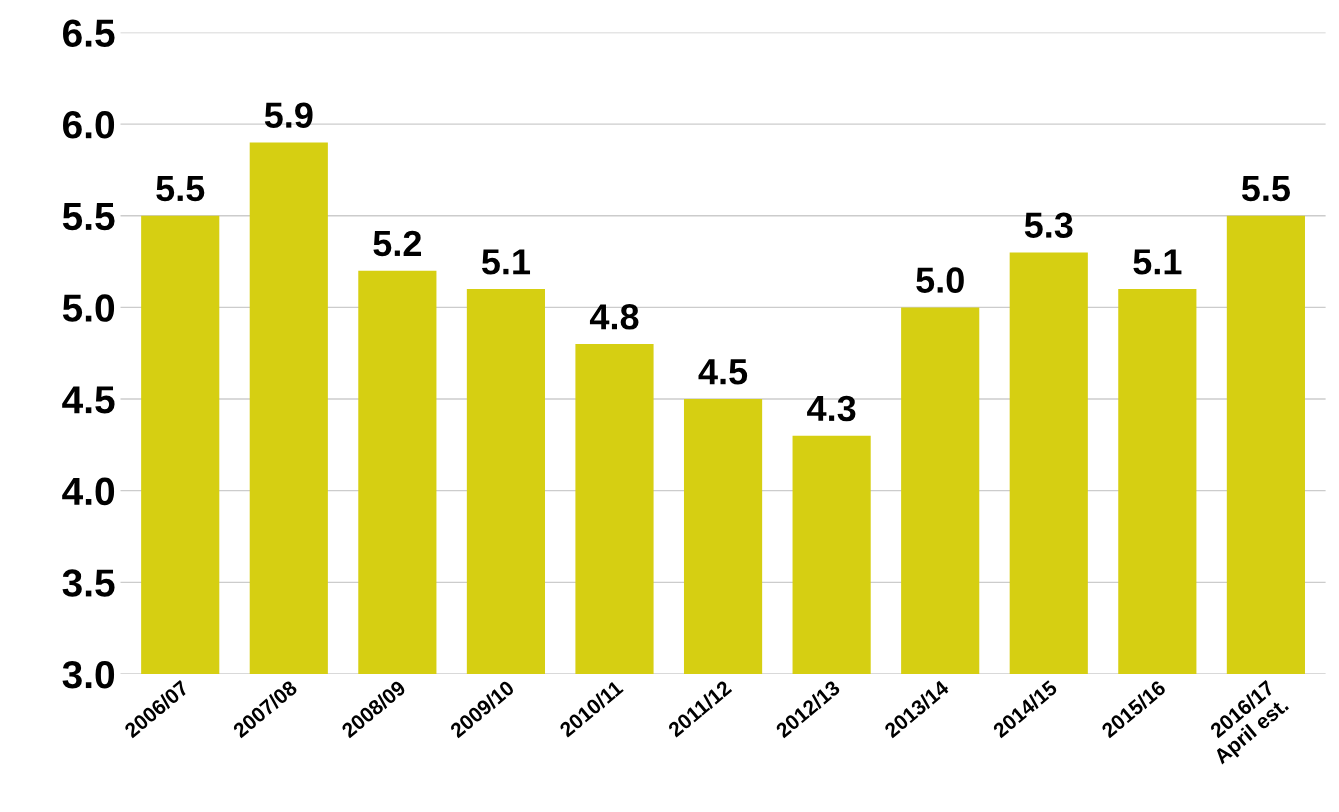 The width and height of the screenshot is (1339, 812). Describe the element at coordinates (397, 243) in the screenshot. I see `data-label: 5.2` at that location.